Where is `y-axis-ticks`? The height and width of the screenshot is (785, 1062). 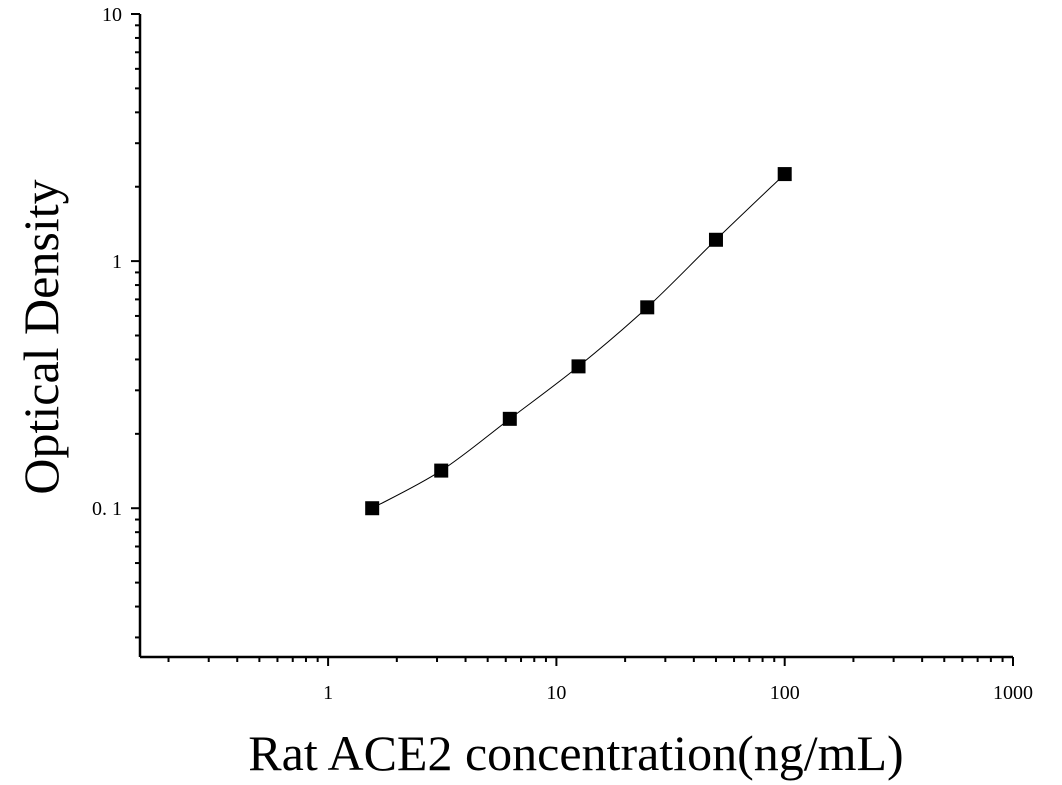
y-axis-ticks is located at coordinates (135, 326).